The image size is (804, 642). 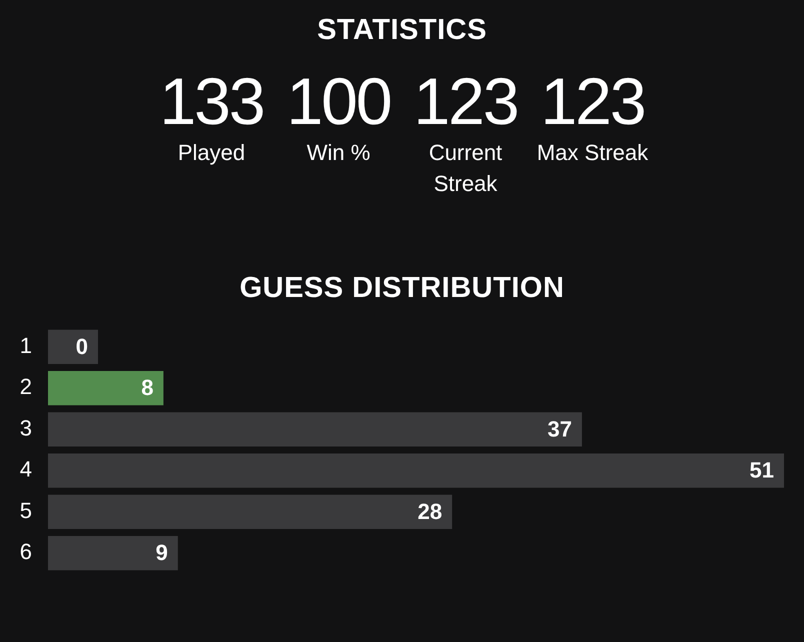 I want to click on y-tick-label: 6, so click(x=26, y=551).